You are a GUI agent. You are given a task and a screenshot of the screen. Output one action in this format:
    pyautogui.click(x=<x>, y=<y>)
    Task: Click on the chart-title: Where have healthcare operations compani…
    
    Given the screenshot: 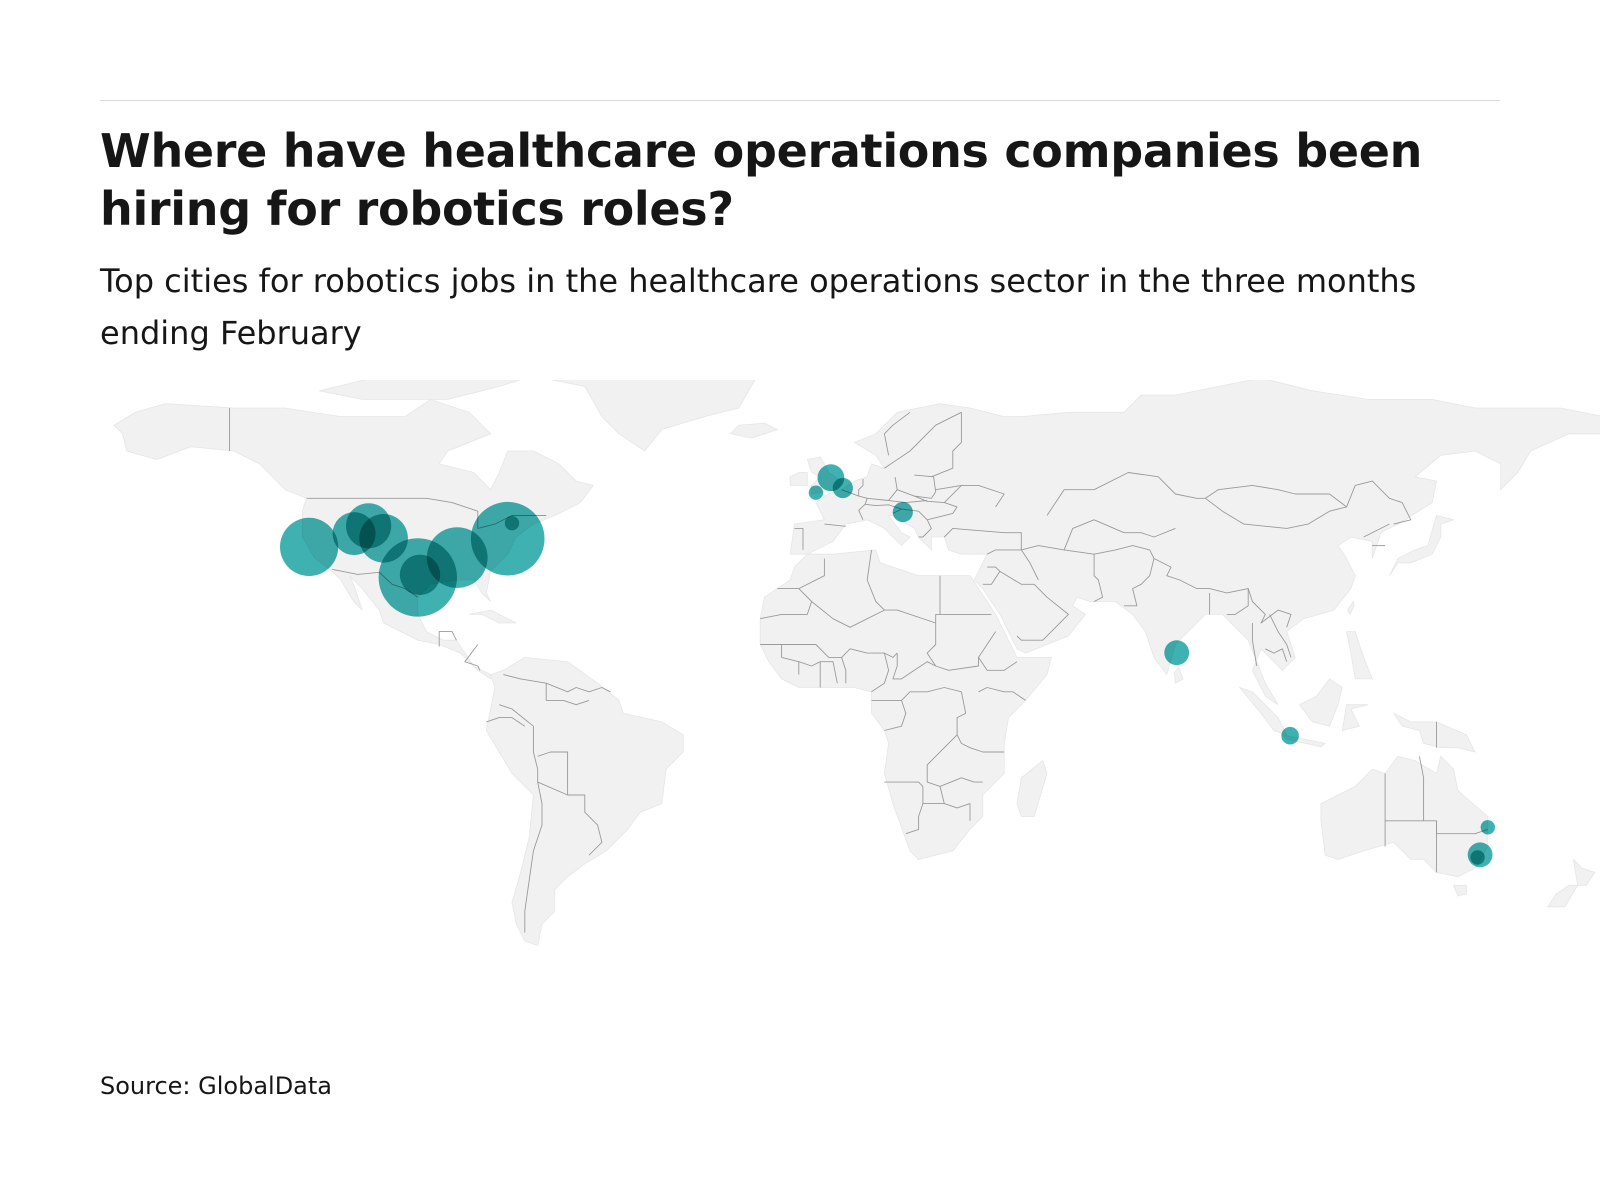 What is the action you would take?
    pyautogui.click(x=761, y=180)
    